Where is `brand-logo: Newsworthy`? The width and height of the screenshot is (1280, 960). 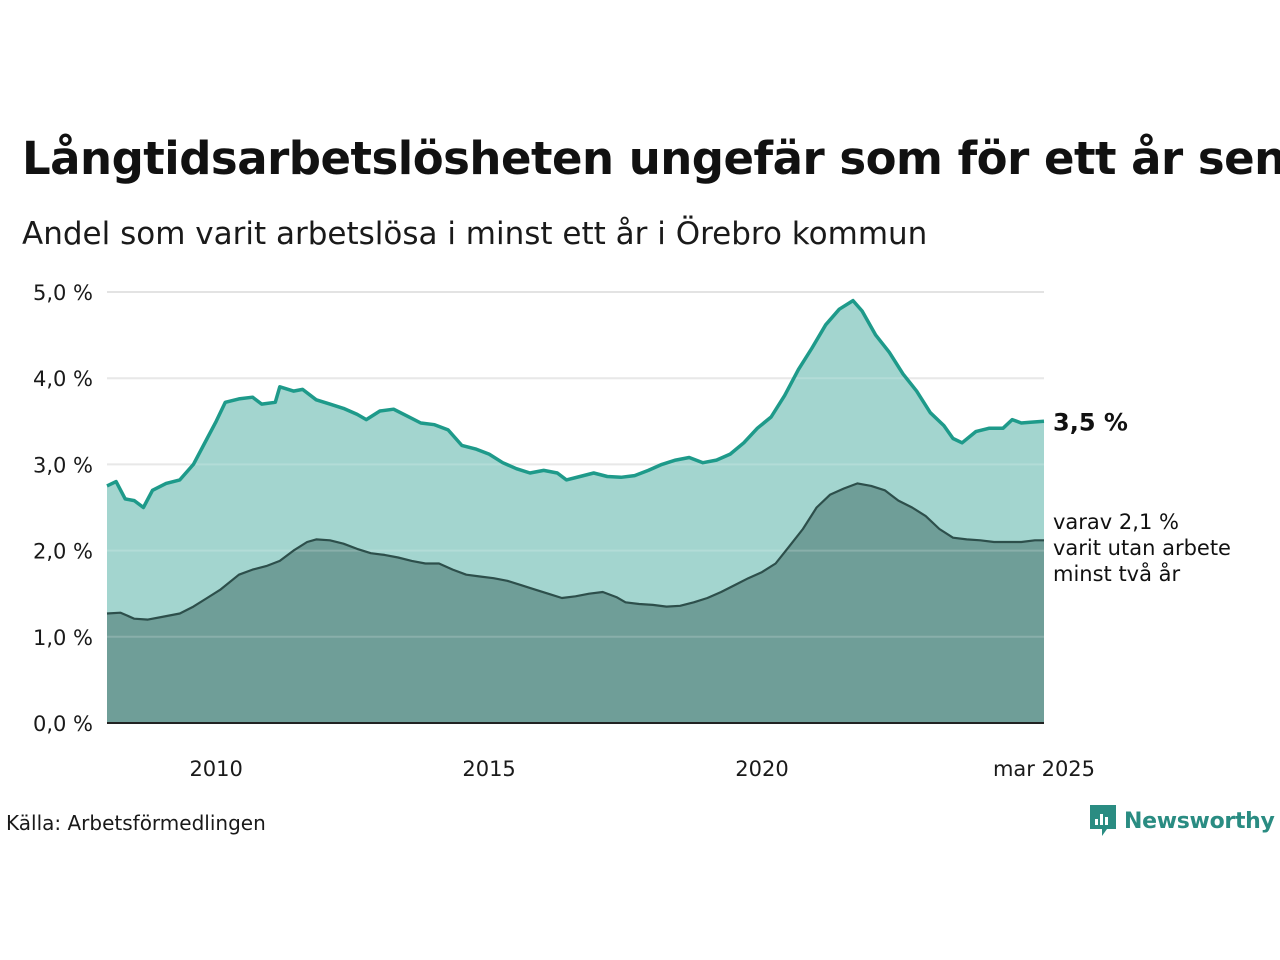 brand-logo: Newsworthy is located at coordinates (1181, 821).